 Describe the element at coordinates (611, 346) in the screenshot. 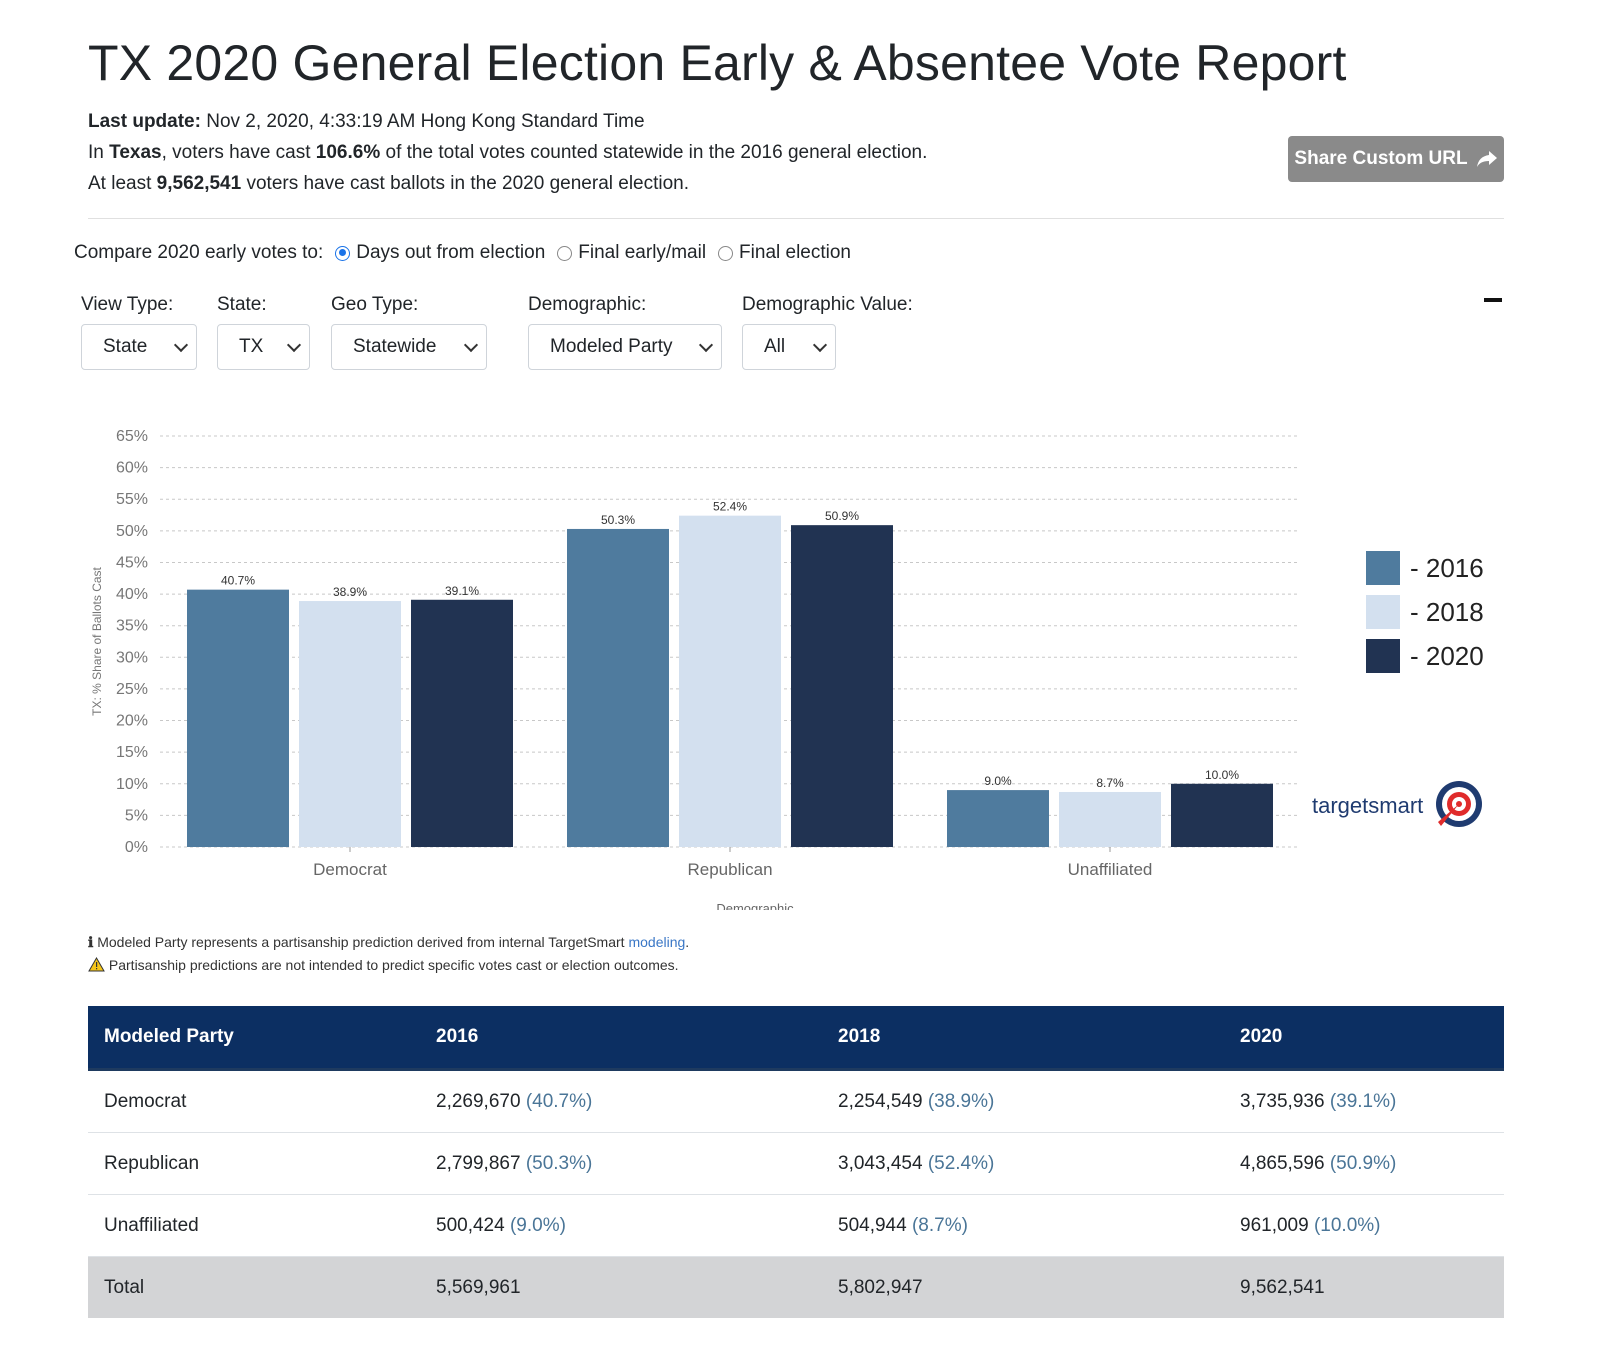

I see `select-value: Modeled Party` at that location.